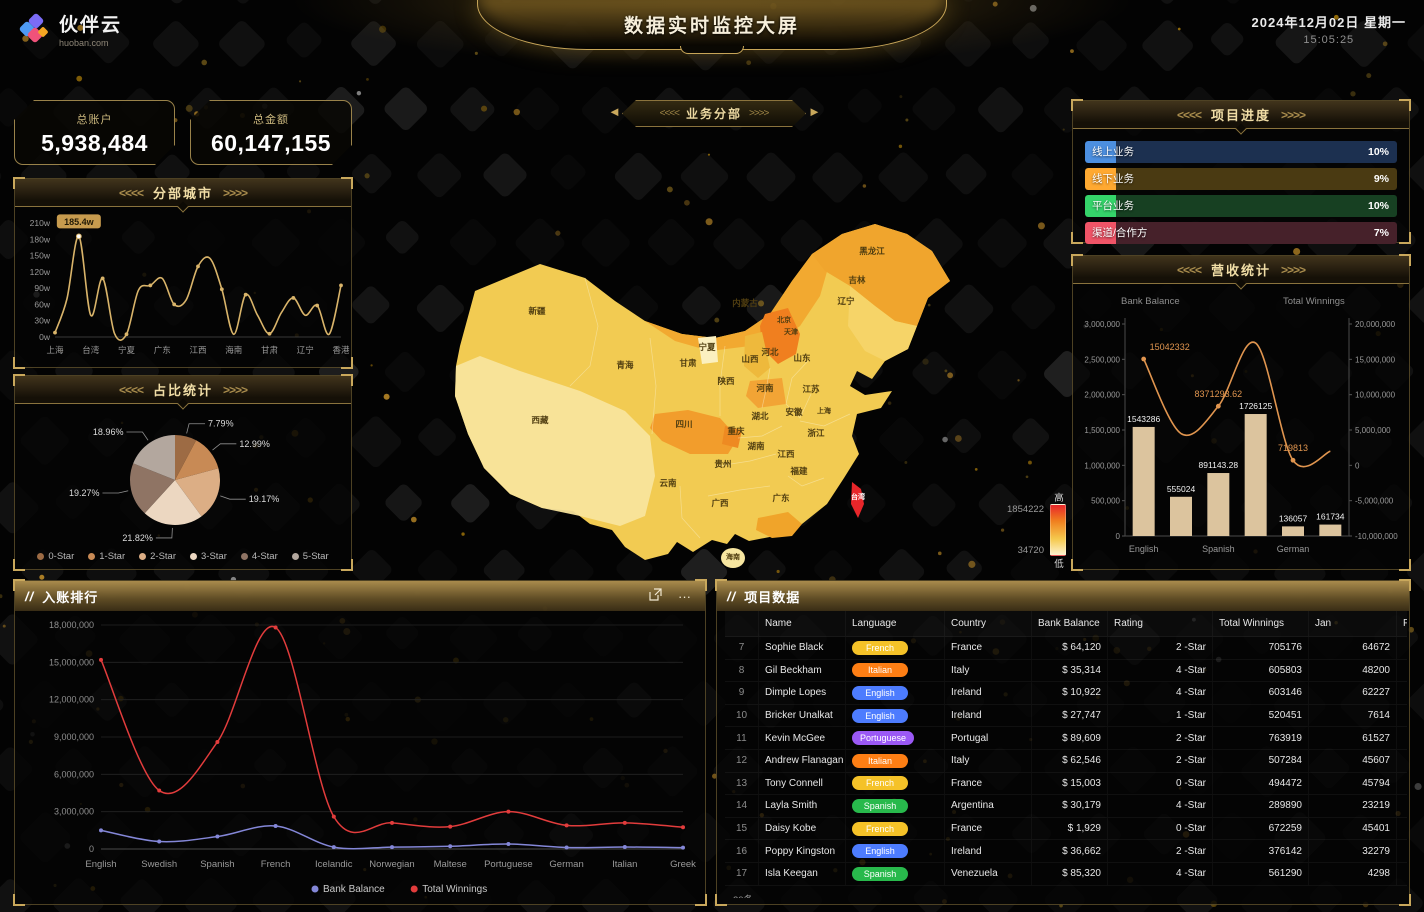 This screenshot has height=912, width=1424. Describe the element at coordinates (271, 120) in the screenshot. I see `stat-label: 总金额` at that location.